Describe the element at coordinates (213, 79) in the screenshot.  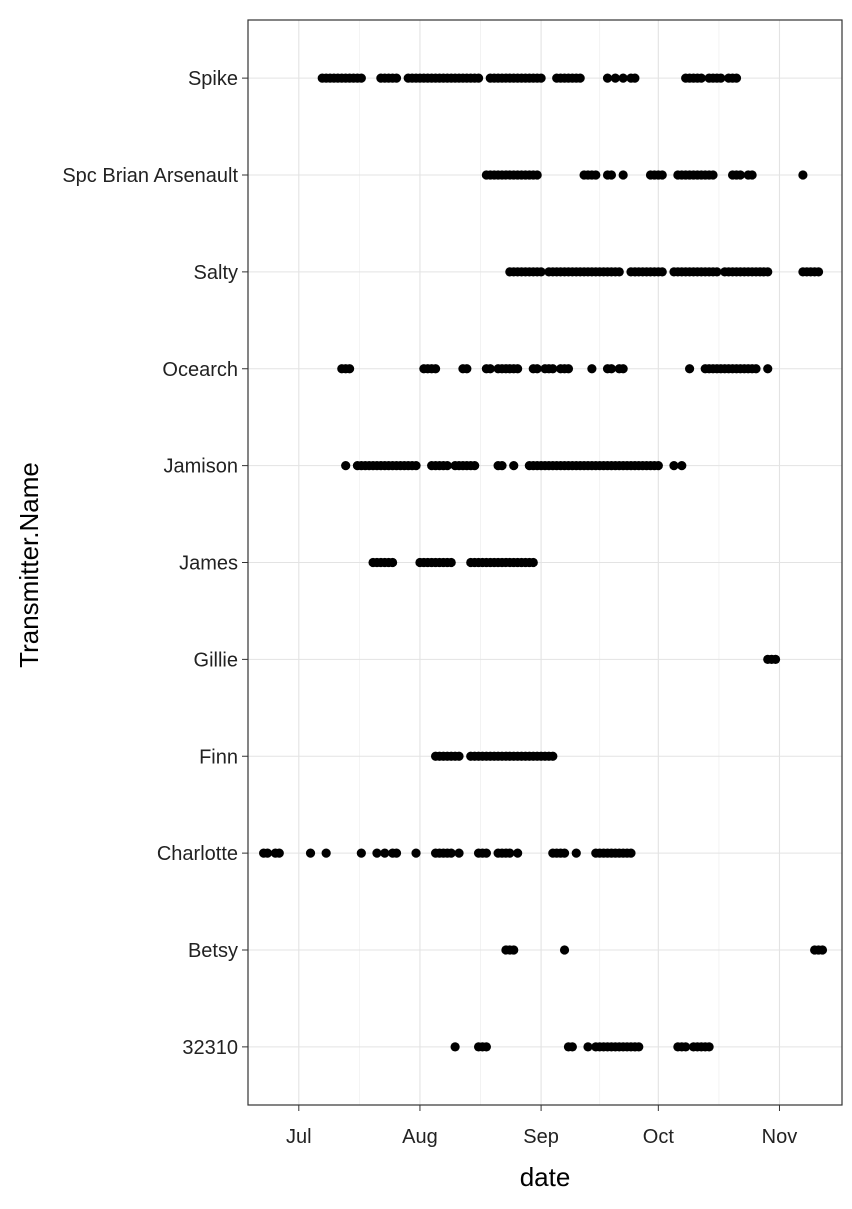
I see `y-tick-label: Spike` at that location.